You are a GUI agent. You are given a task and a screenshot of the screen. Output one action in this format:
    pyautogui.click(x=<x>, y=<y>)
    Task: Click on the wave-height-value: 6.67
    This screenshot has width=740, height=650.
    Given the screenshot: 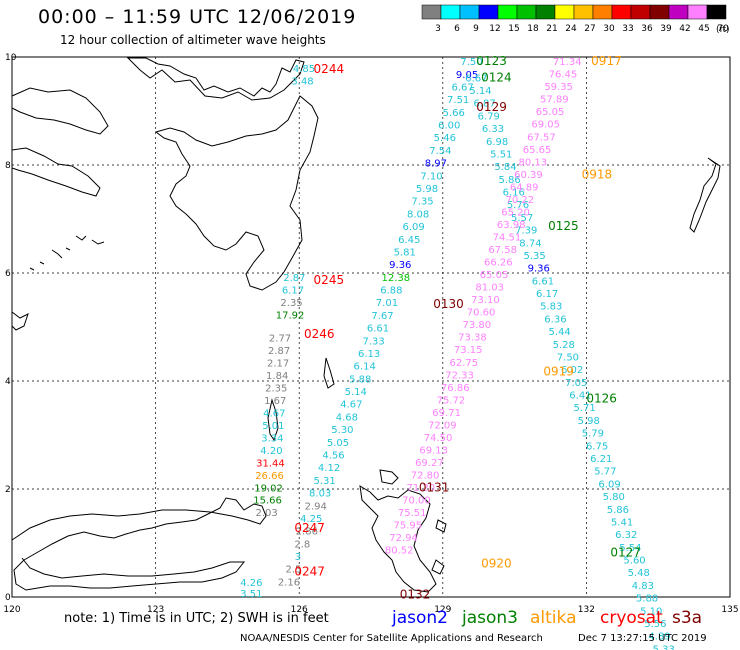 What is the action you would take?
    pyautogui.click(x=476, y=78)
    